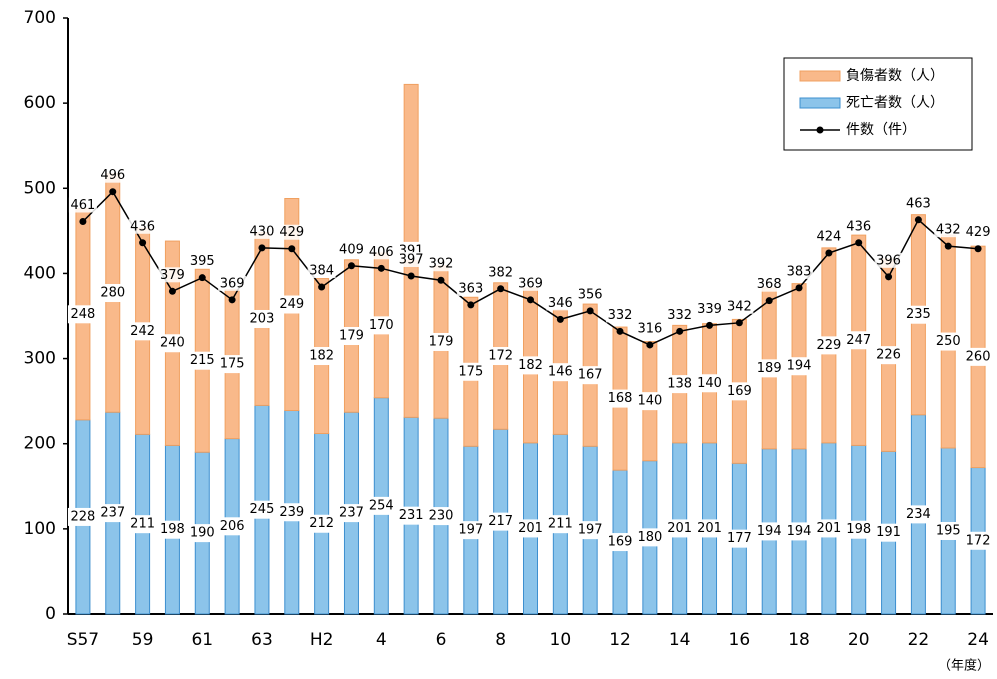 This screenshot has height=679, width=997. I want to click on value-label-group: 383, so click(799, 271).